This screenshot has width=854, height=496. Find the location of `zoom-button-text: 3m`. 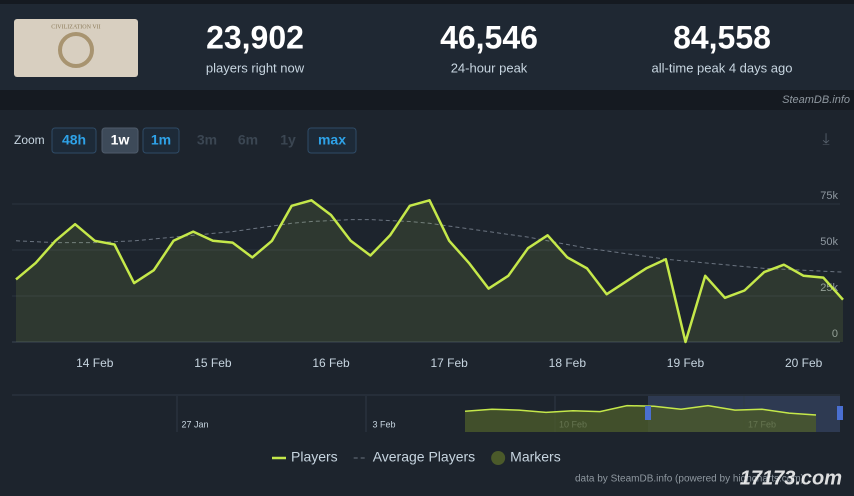

zoom-button-text: 3m is located at coordinates (207, 140).